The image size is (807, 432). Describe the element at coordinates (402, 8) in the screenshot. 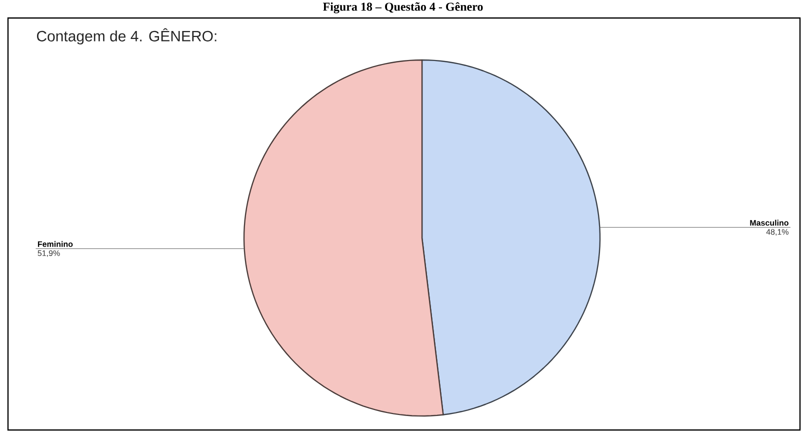

I see `chart-title: Figura 18 – Questão 4 - Gênero` at that location.